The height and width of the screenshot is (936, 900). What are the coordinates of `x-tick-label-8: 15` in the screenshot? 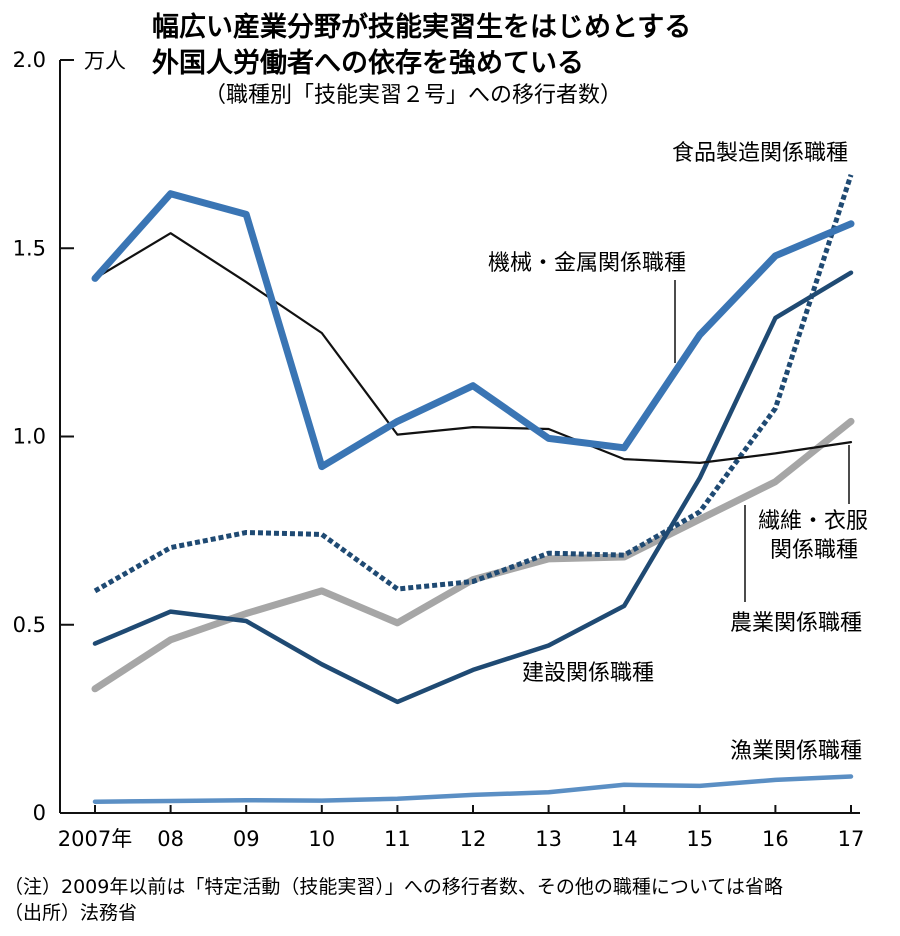 It's located at (699, 839).